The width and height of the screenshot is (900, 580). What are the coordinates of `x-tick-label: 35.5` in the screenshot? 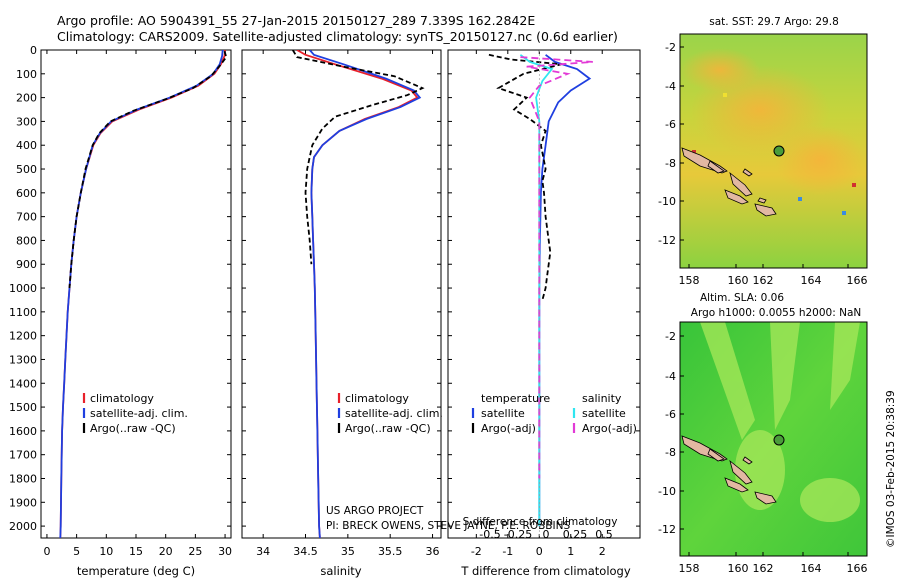 It's located at (390, 551).